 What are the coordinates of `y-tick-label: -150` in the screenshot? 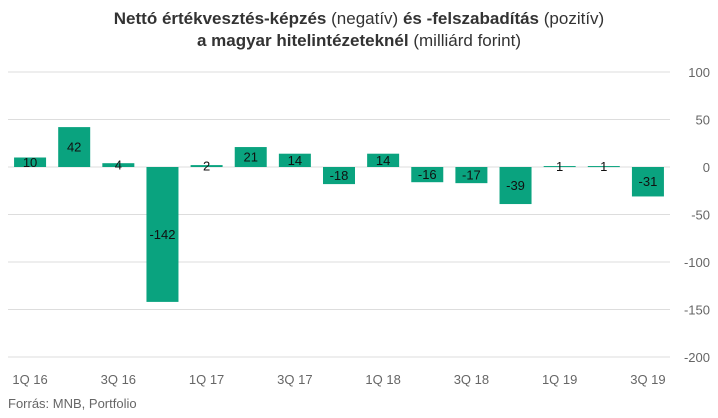 It's located at (697, 310).